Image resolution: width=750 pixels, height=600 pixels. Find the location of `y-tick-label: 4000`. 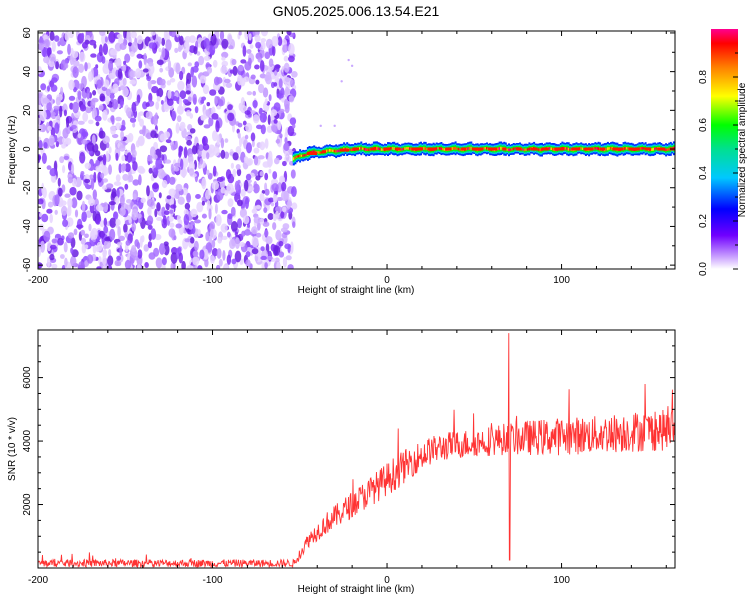

y-tick-label: 4000 is located at coordinates (27, 441).